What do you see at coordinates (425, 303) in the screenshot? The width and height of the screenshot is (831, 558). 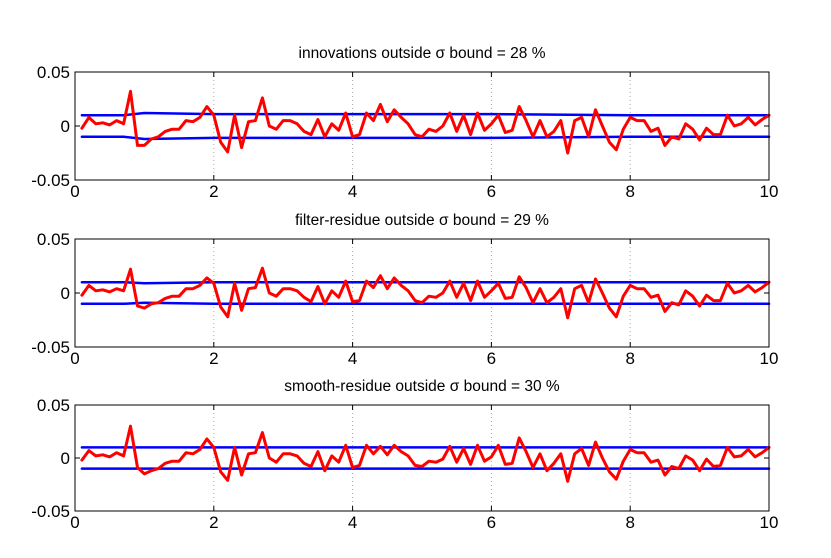 I see `lower-bound-line` at bounding box center [425, 303].